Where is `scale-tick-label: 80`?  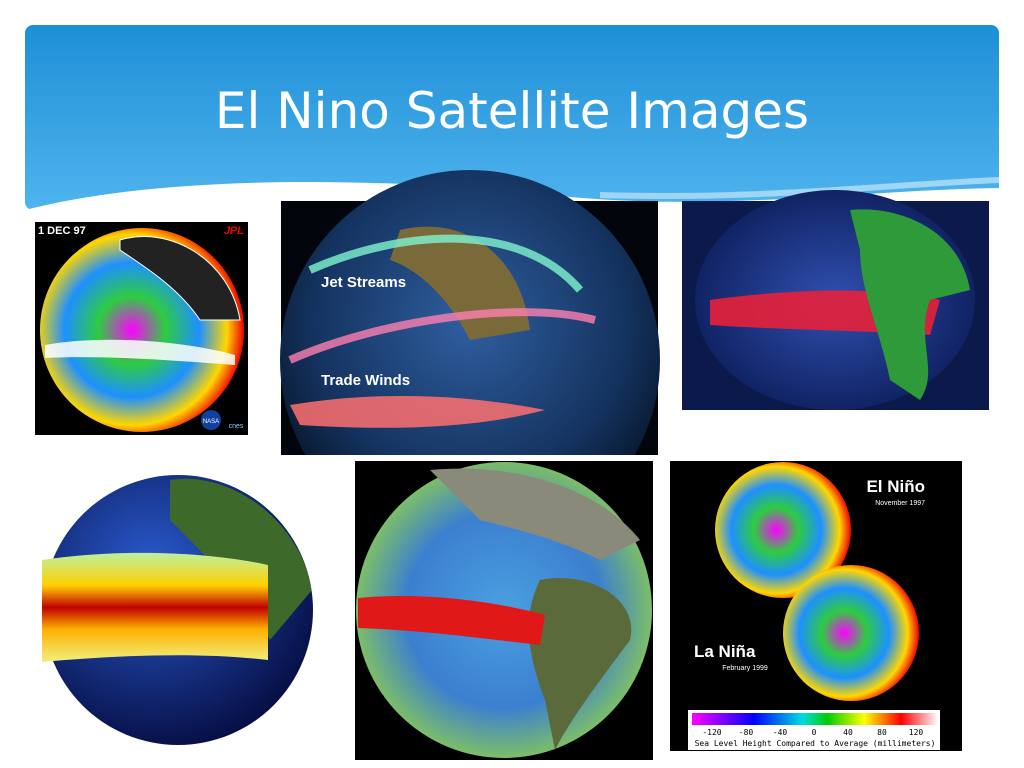 scale-tick-label: 80 is located at coordinates (882, 732).